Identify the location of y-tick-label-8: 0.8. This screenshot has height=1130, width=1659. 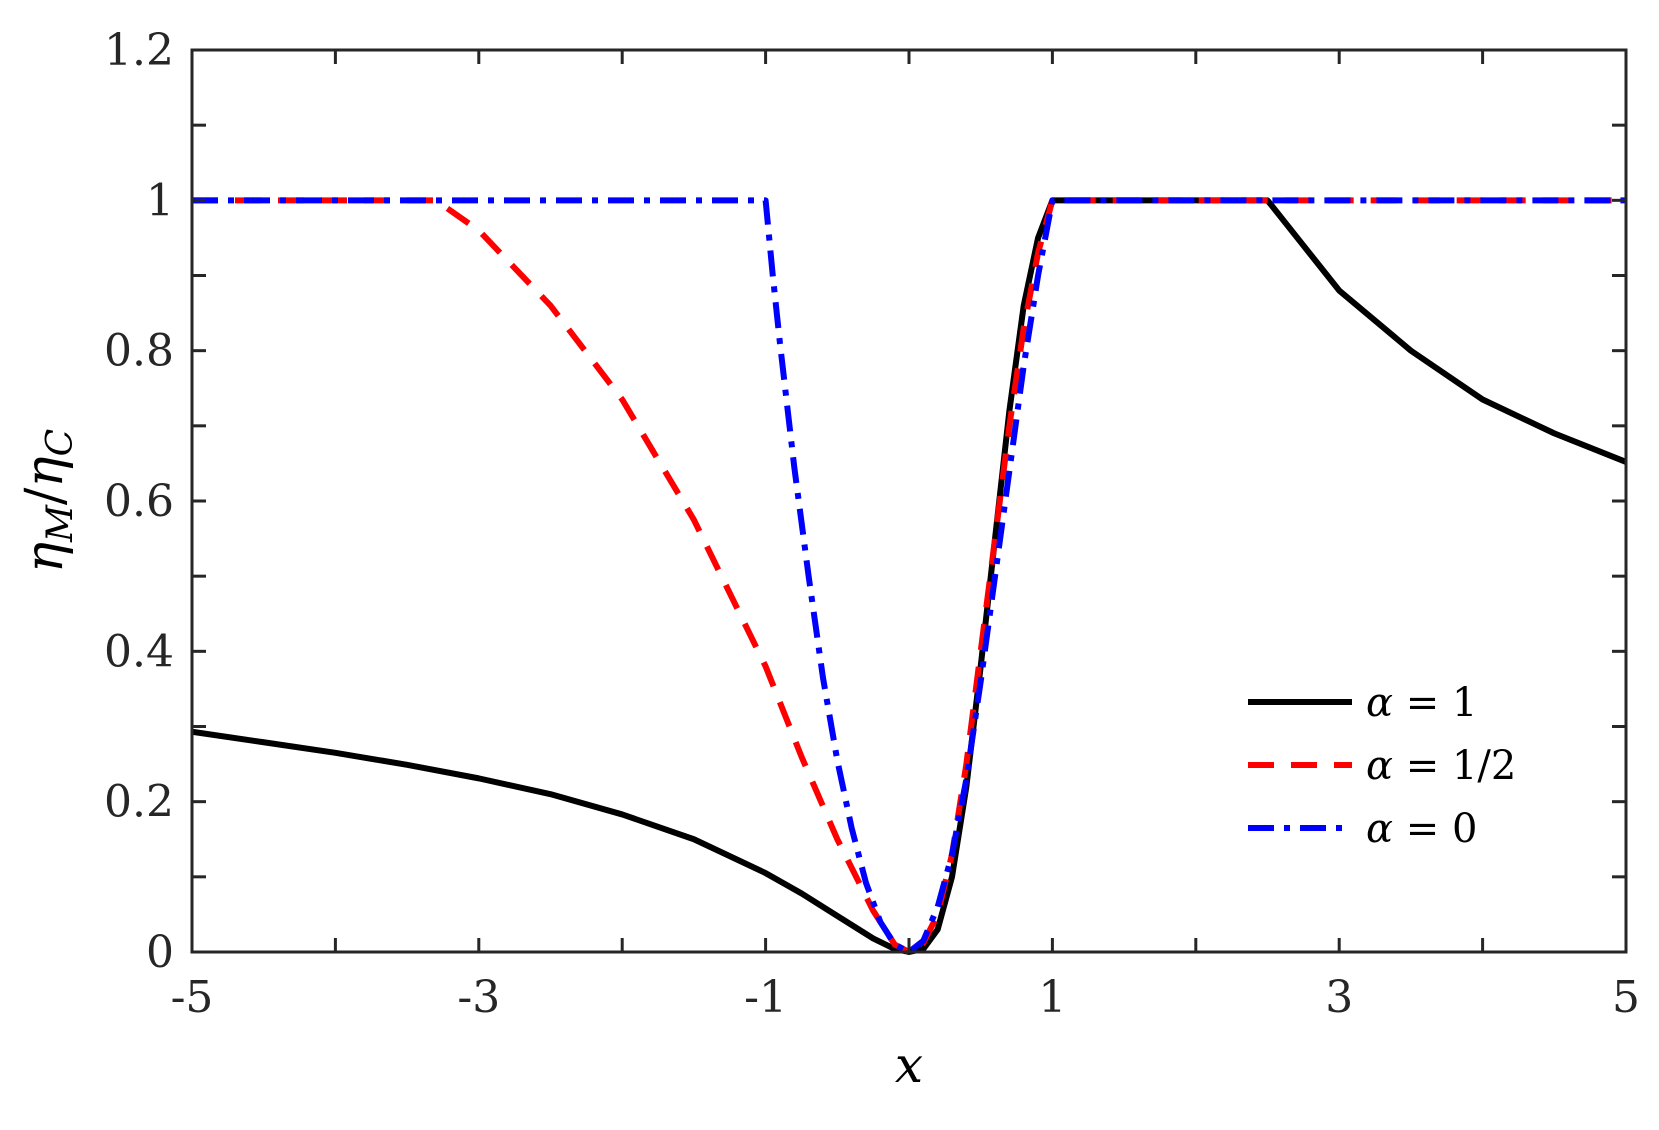
(139, 351).